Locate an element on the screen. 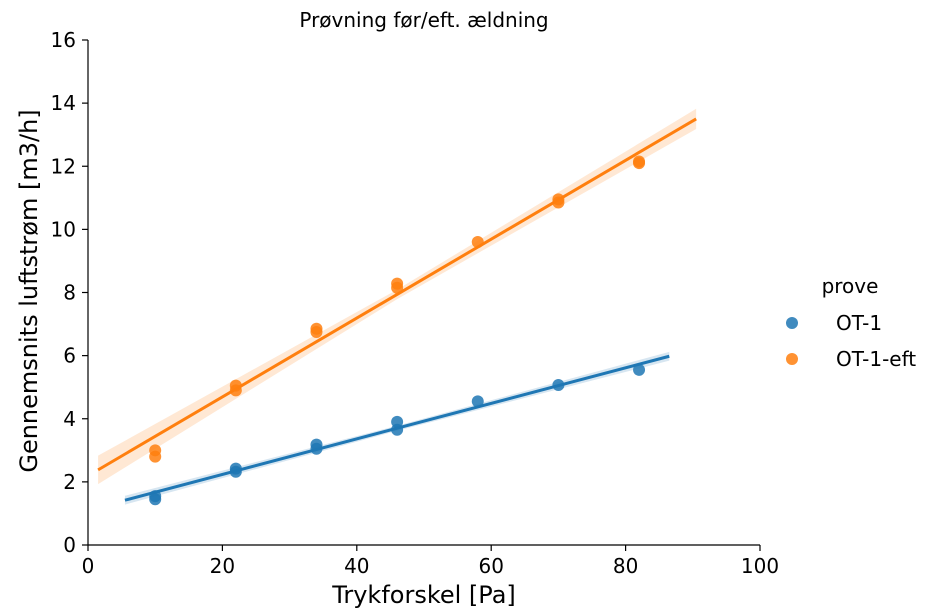 The height and width of the screenshot is (609, 935). x-axis-ticks: 0 20 40 60 80 100 is located at coordinates (430, 561).